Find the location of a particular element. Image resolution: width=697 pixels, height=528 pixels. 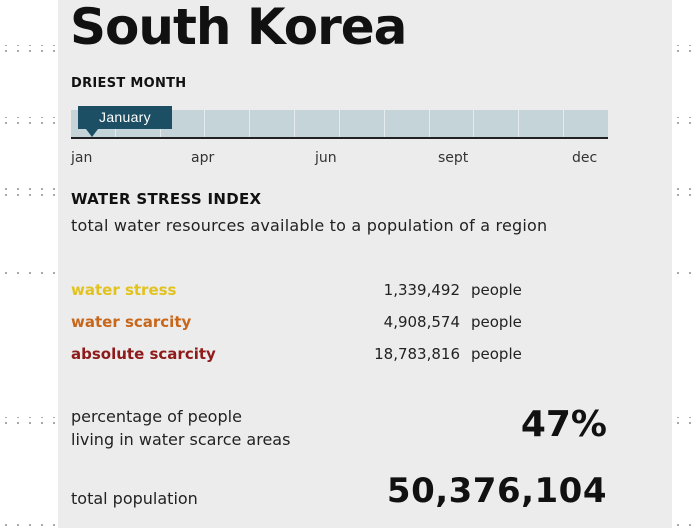

percentage-value: 47% is located at coordinates (563, 424).